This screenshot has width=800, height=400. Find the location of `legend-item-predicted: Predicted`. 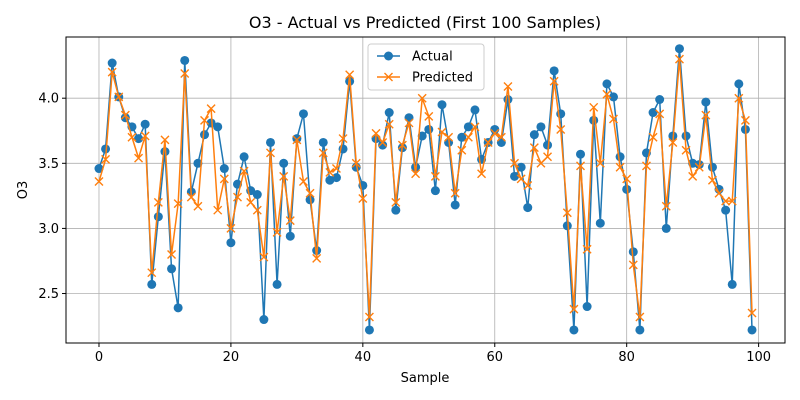

legend-item-predicted: Predicted is located at coordinates (425, 78).